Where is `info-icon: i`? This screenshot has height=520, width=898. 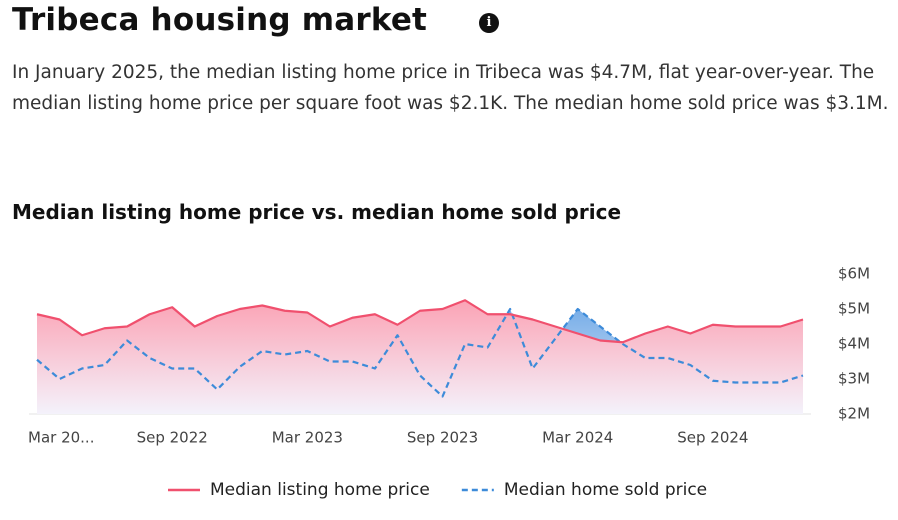 info-icon: i is located at coordinates (489, 23).